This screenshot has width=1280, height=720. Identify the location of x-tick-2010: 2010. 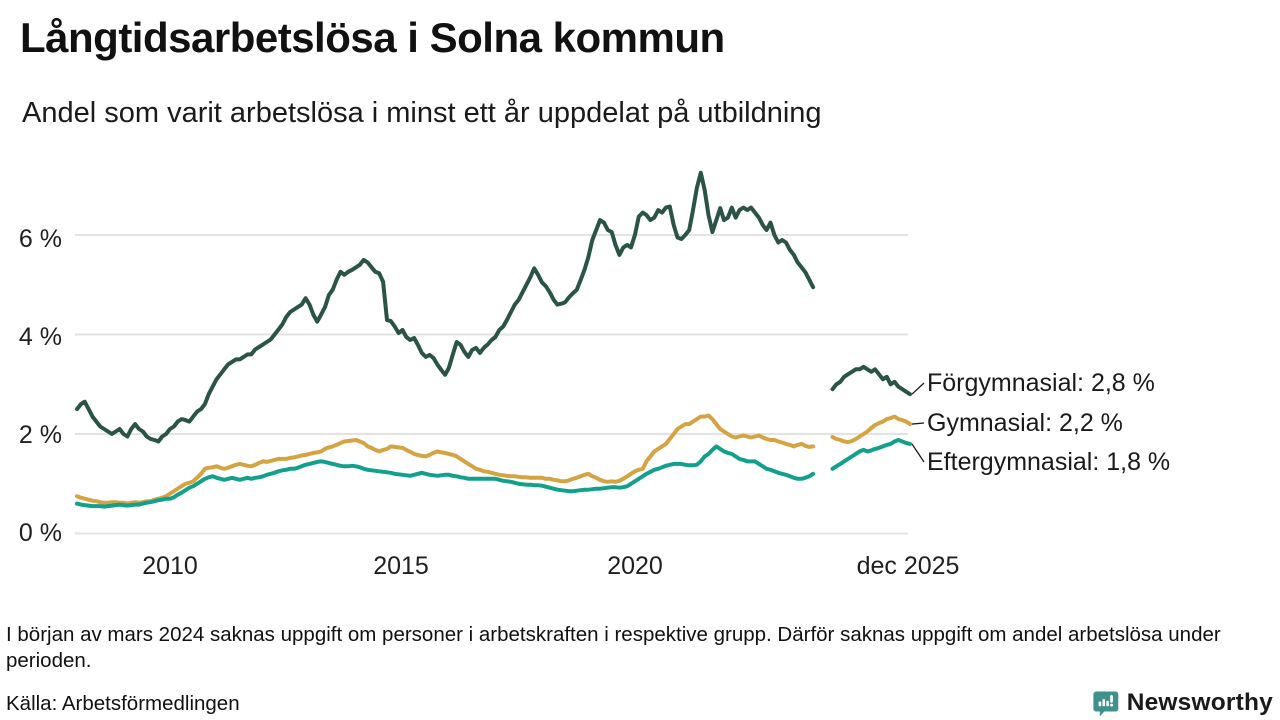
(170, 566).